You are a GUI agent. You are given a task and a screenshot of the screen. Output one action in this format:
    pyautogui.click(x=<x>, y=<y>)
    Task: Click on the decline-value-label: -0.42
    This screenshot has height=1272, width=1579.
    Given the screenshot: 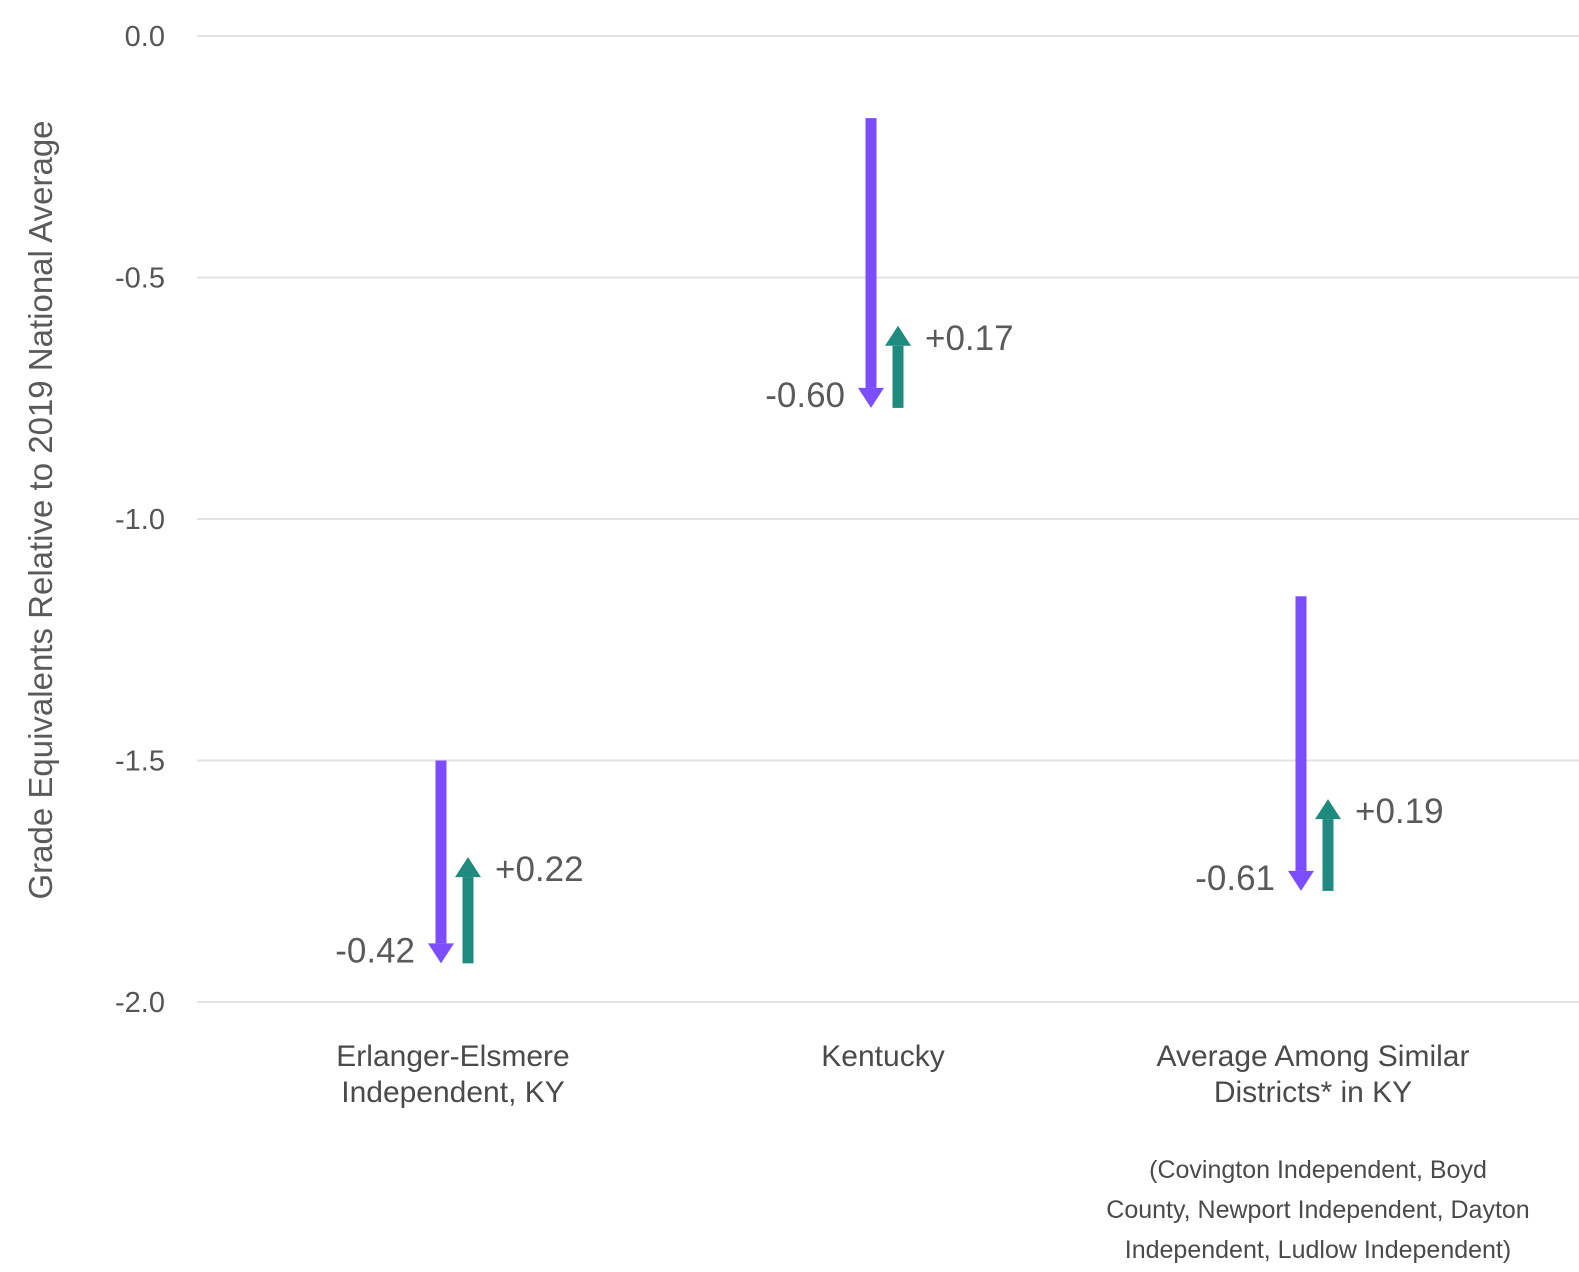 What is the action you would take?
    pyautogui.click(x=375, y=950)
    